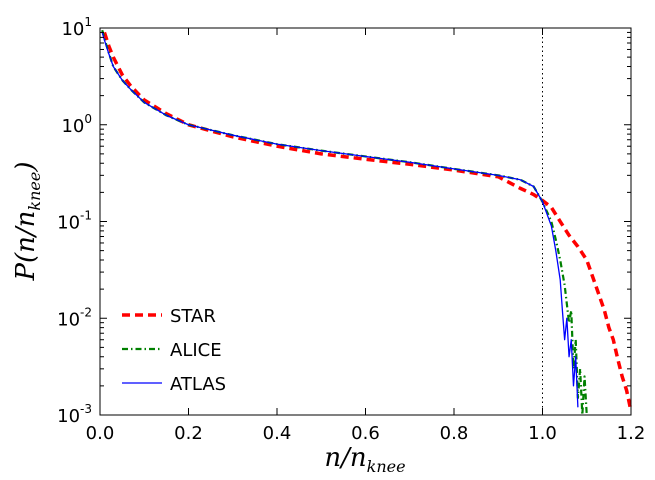 This screenshot has height=480, width=655. What do you see at coordinates (631, 433) in the screenshot?
I see `x-tick-label: 1.2` at bounding box center [631, 433].